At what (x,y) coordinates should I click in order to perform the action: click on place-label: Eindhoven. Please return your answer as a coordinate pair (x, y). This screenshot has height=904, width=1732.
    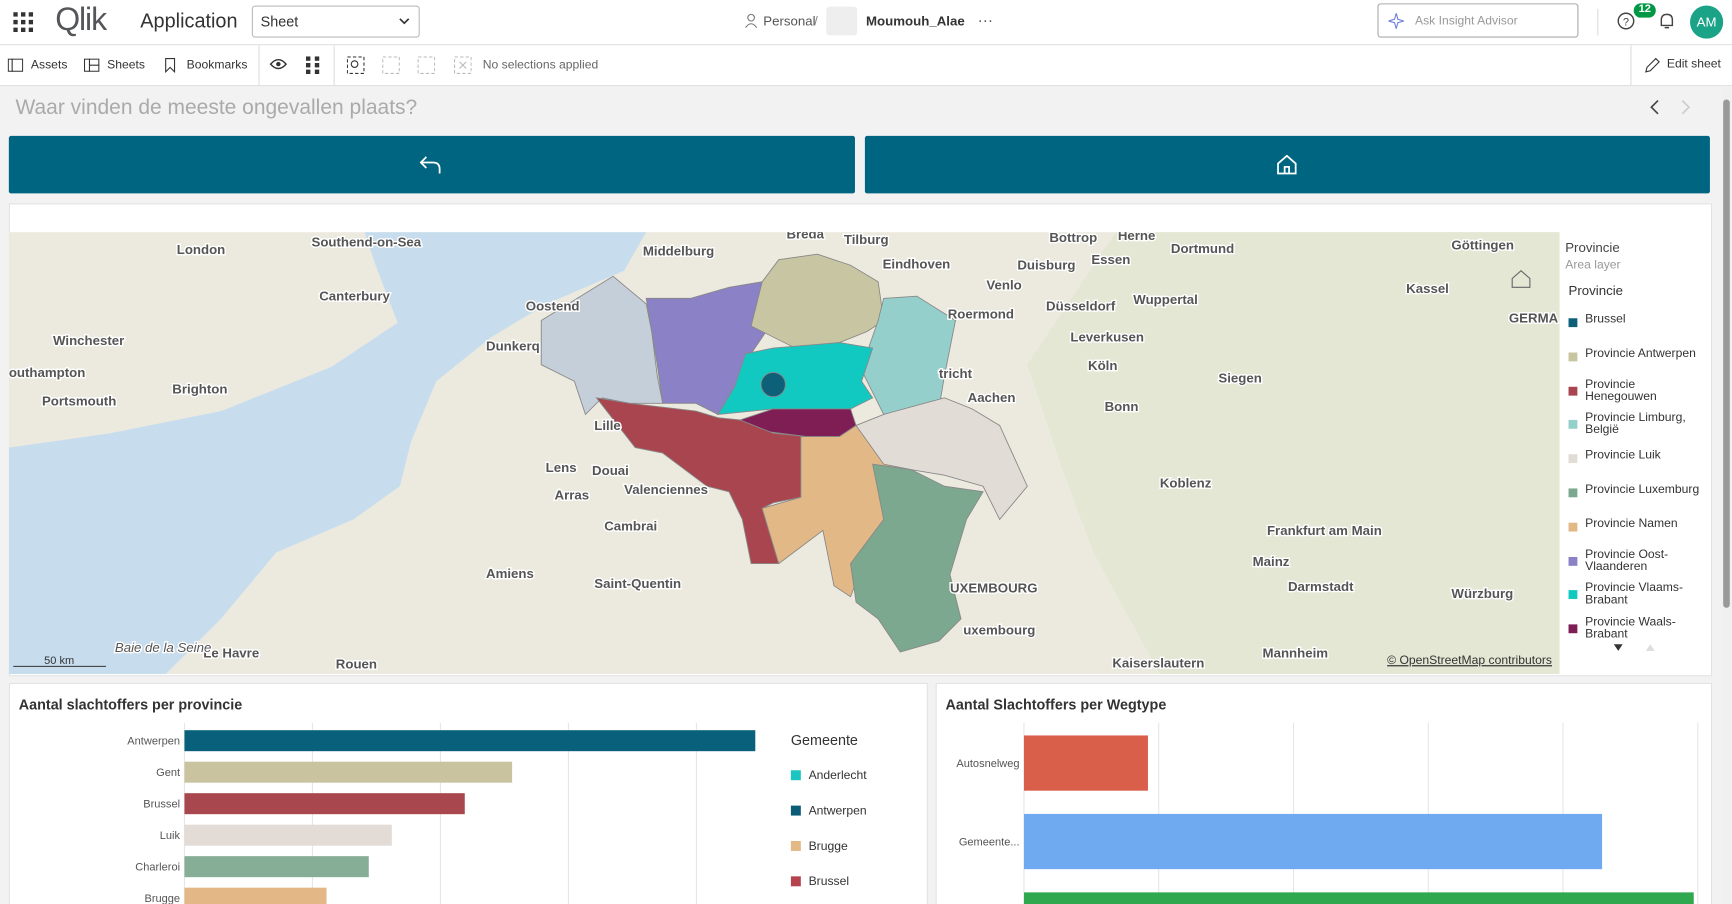
    Looking at the image, I should click on (917, 264).